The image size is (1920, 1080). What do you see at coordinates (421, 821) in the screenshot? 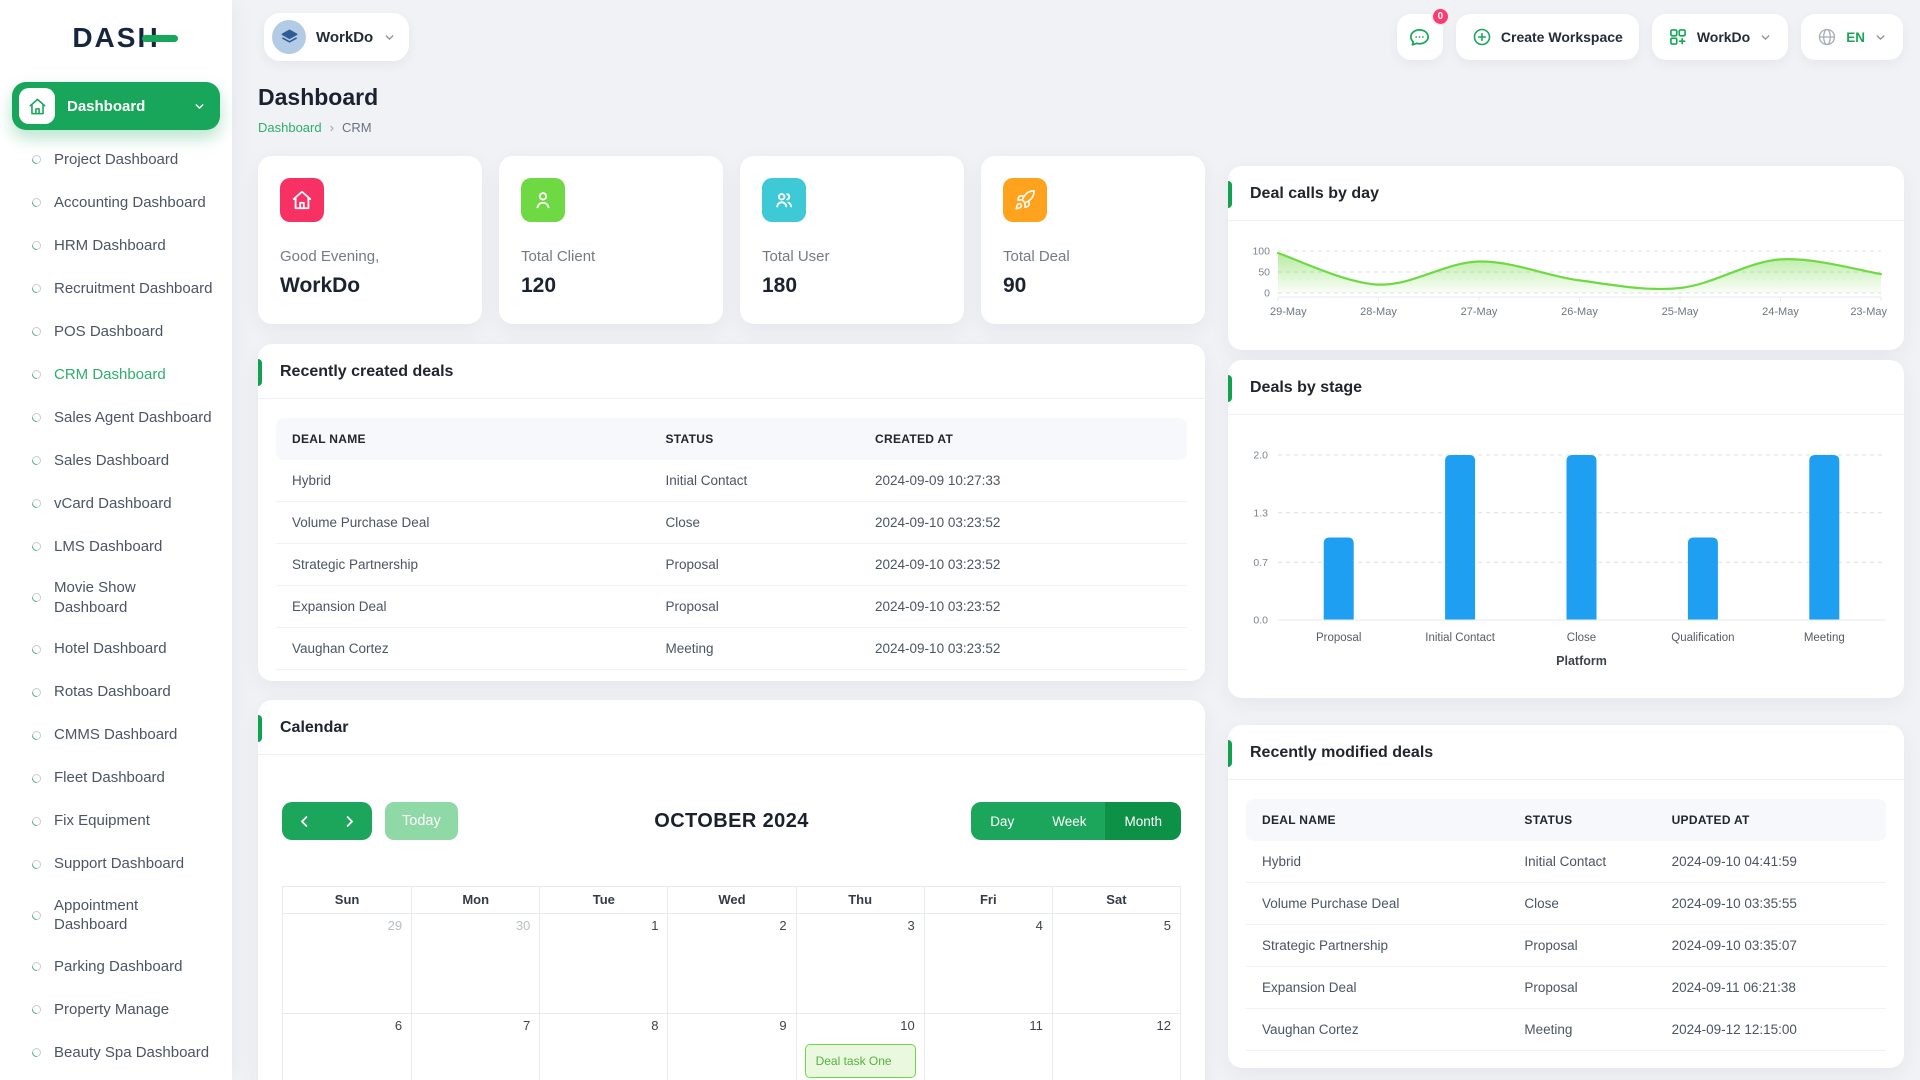
I see `today-button: Today` at bounding box center [421, 821].